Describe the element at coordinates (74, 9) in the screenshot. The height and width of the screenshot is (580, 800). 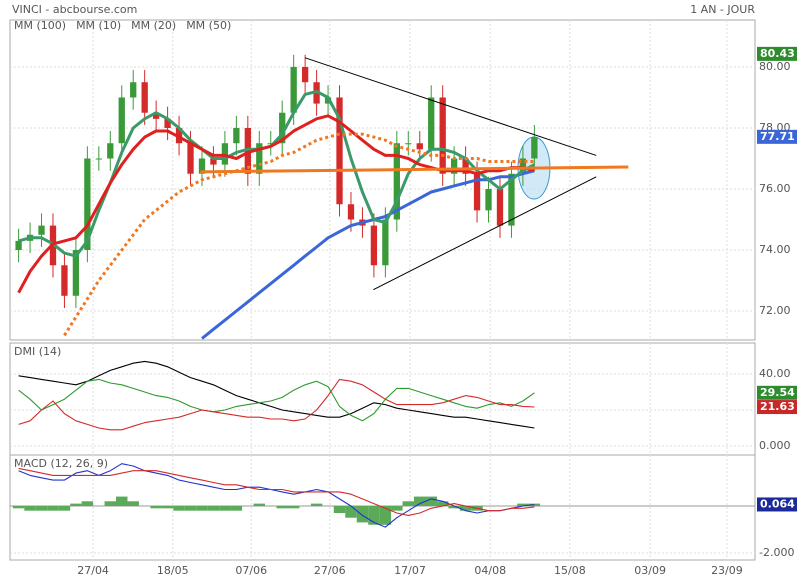
I see `chart-title: VINCI - abcbourse.com` at that location.